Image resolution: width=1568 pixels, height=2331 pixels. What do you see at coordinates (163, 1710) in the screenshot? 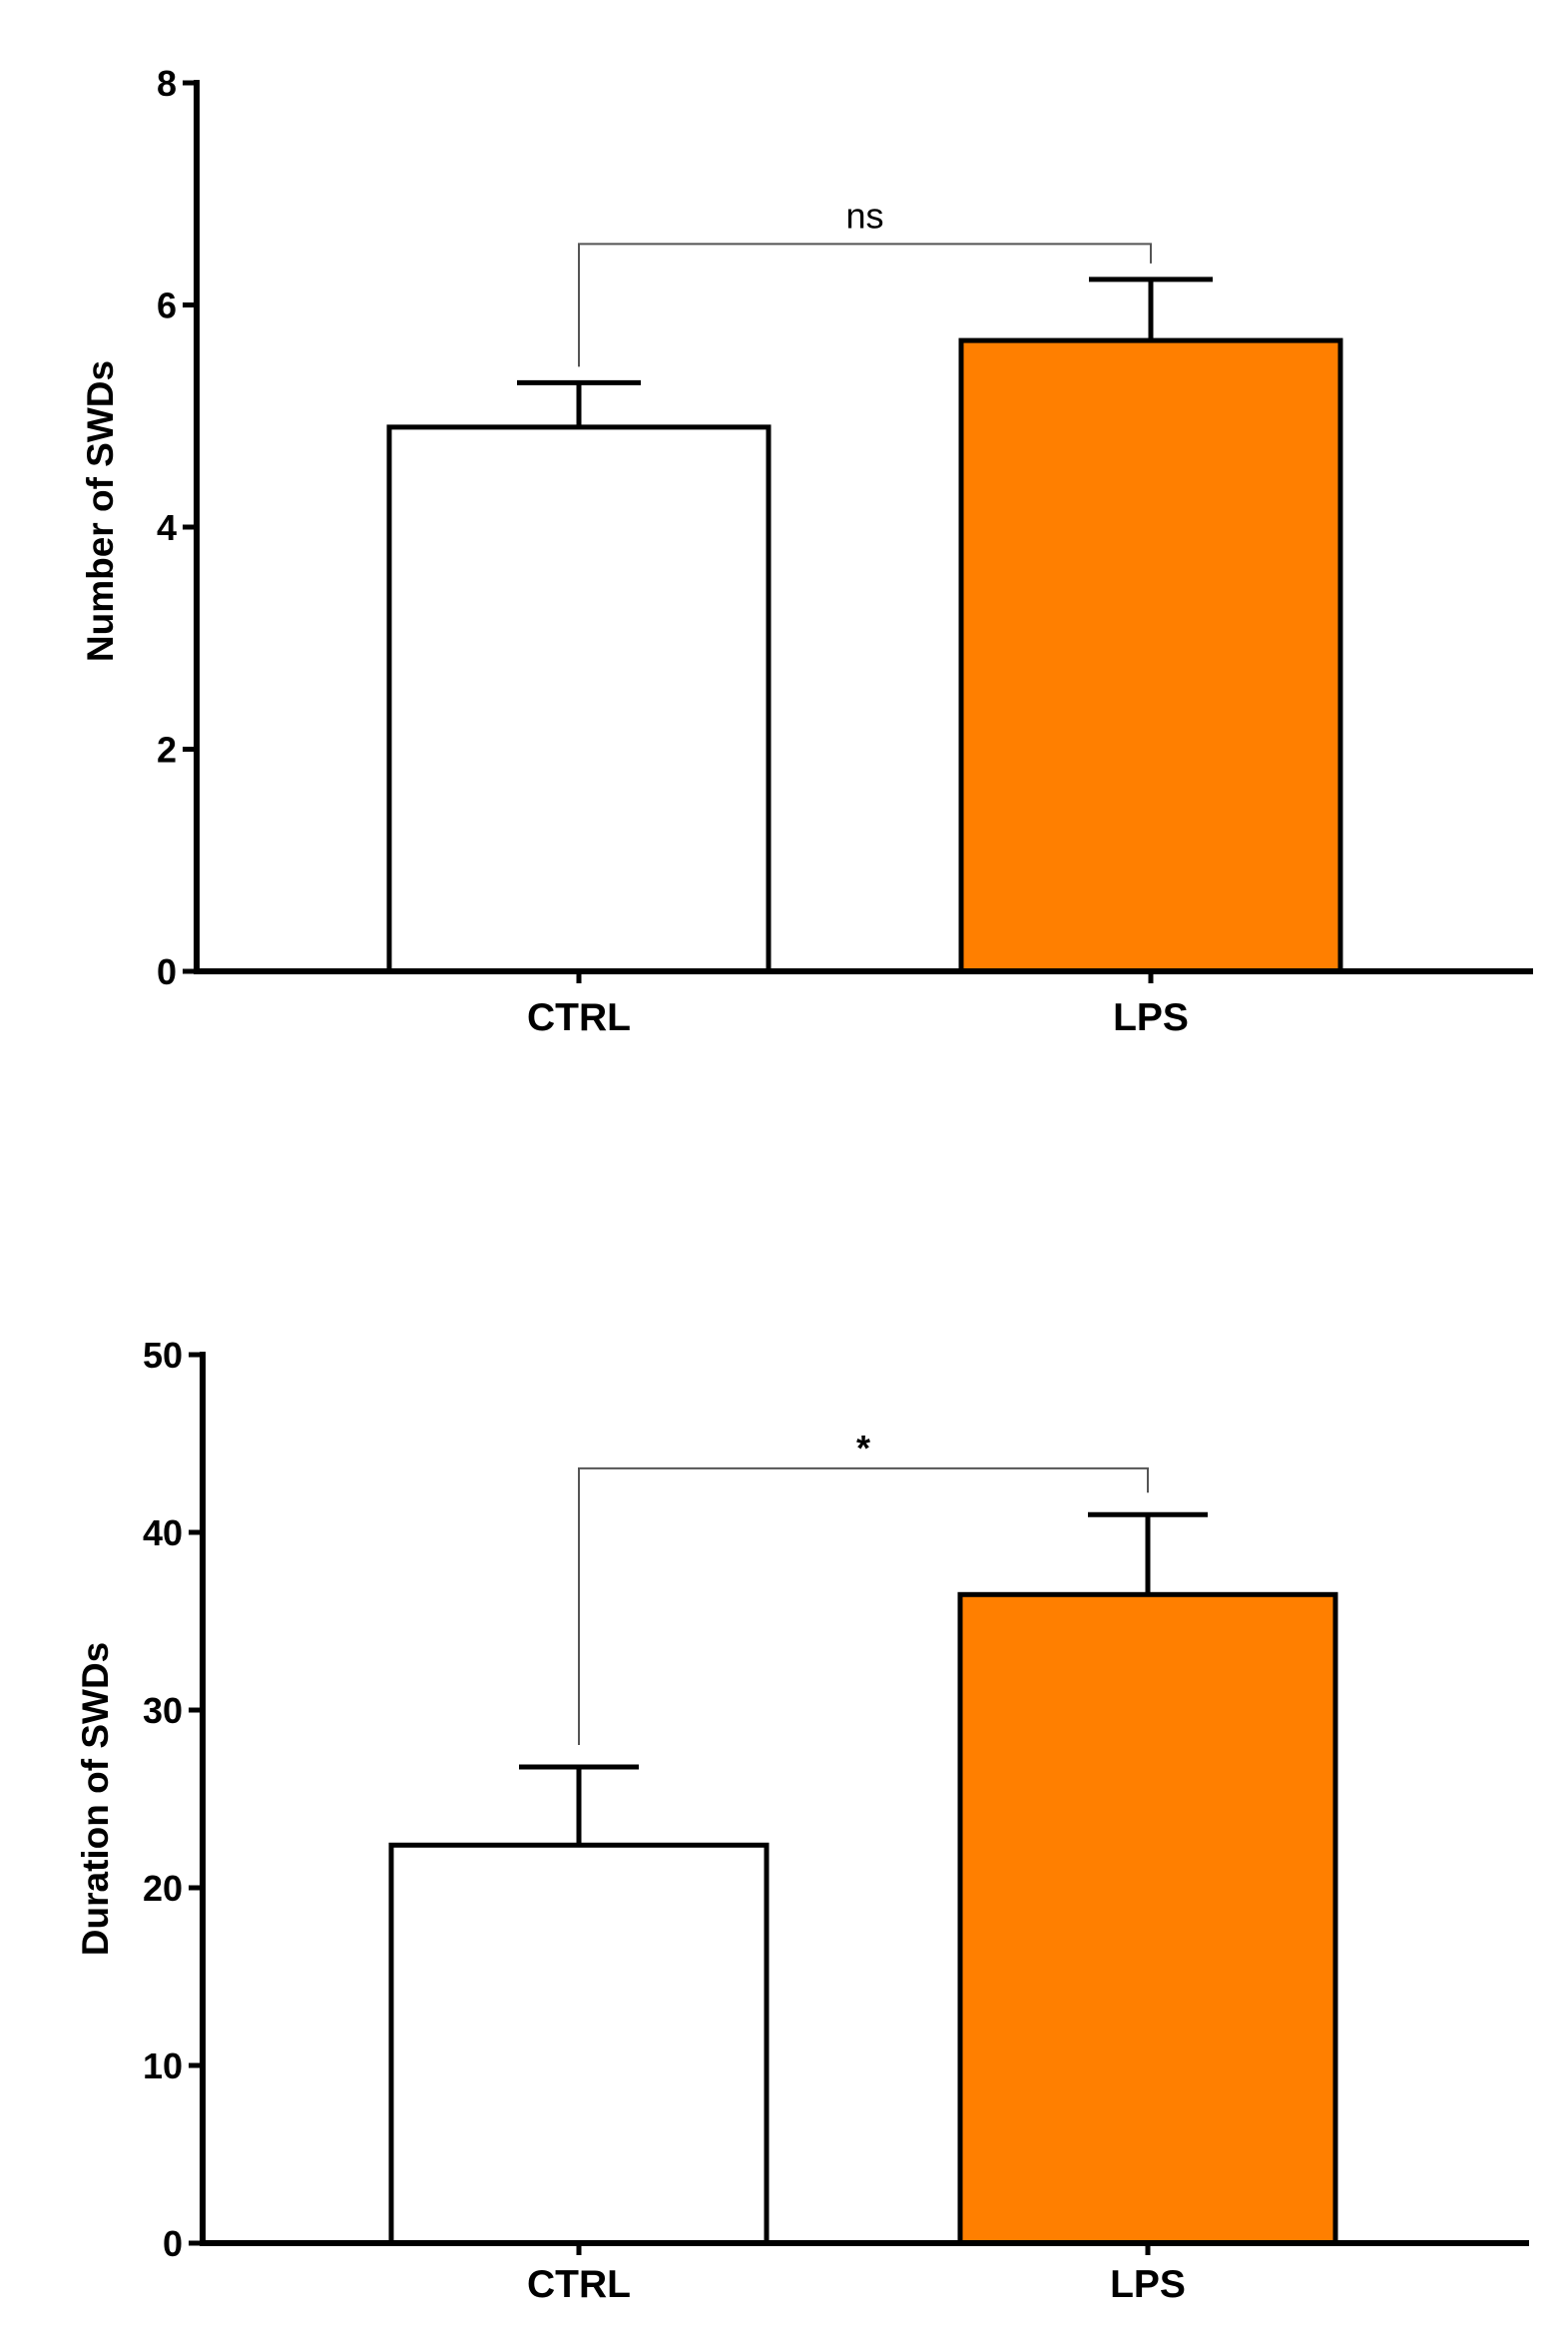
I see `y-tick-label: 30` at bounding box center [163, 1710].